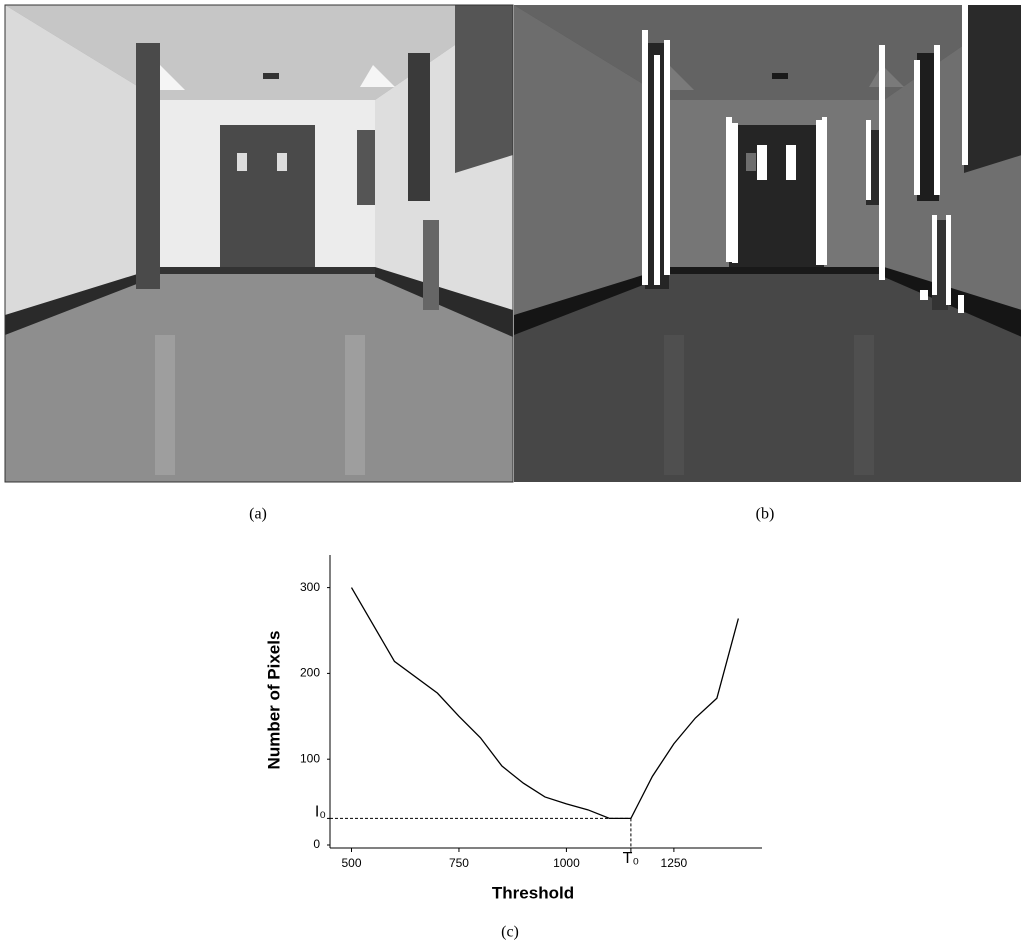  What do you see at coordinates (631, 858) in the screenshot?
I see `x-tick-label: T₀` at bounding box center [631, 858].